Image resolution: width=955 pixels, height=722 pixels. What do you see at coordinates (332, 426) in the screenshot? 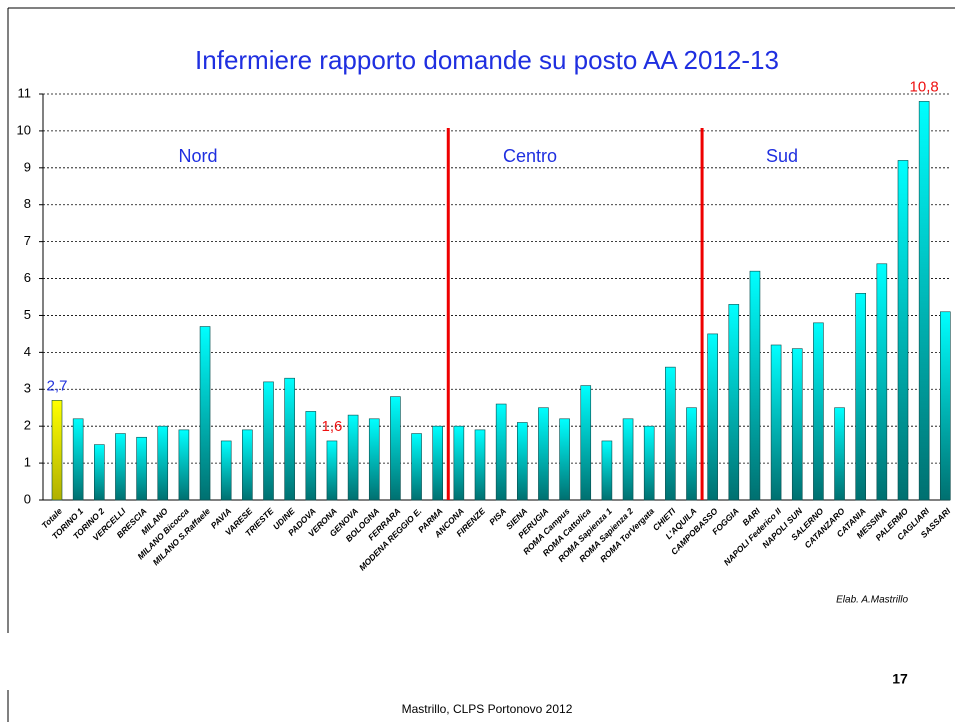
I see `data-label: 1,6` at bounding box center [332, 426].